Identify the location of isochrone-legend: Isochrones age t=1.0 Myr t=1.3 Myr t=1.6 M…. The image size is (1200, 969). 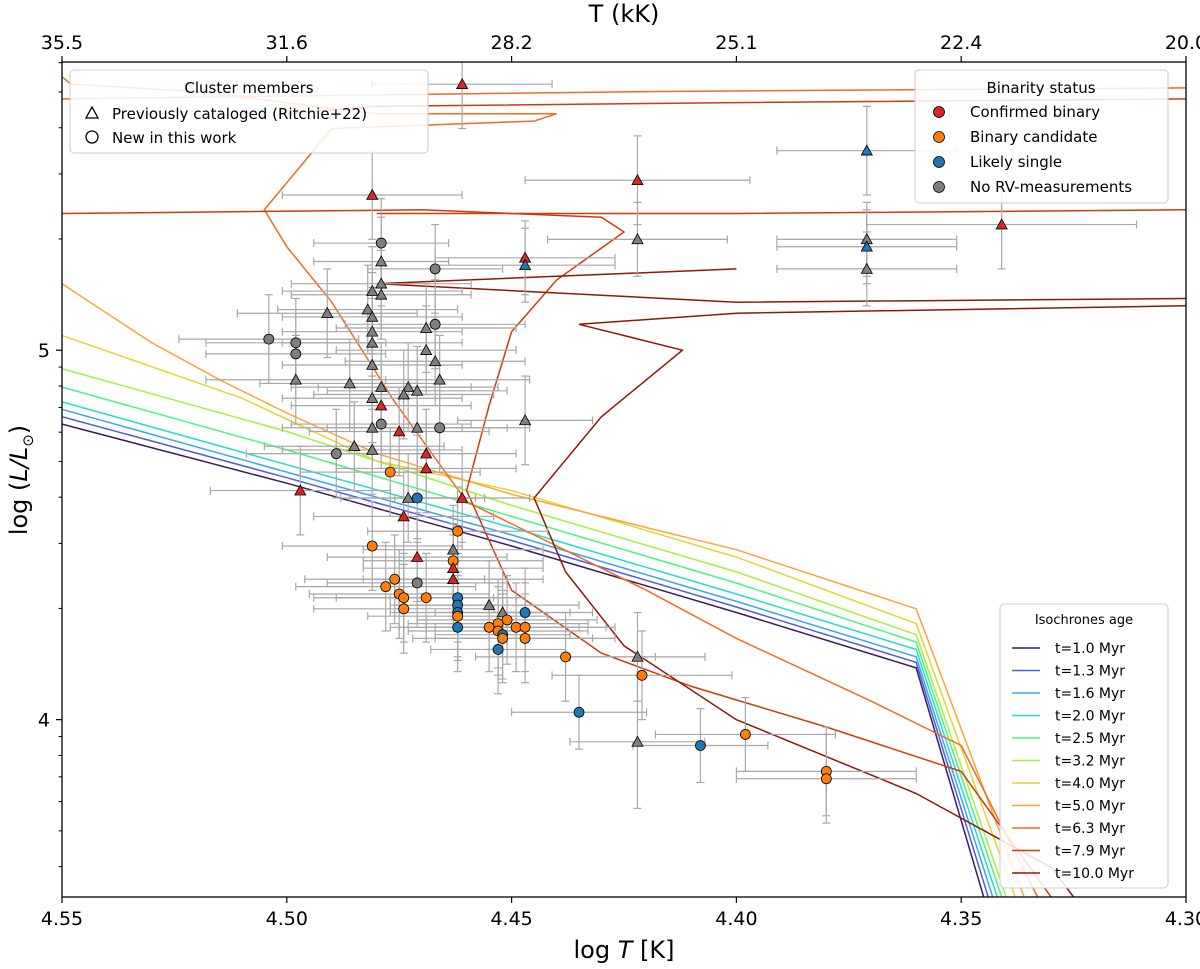
(1084, 746).